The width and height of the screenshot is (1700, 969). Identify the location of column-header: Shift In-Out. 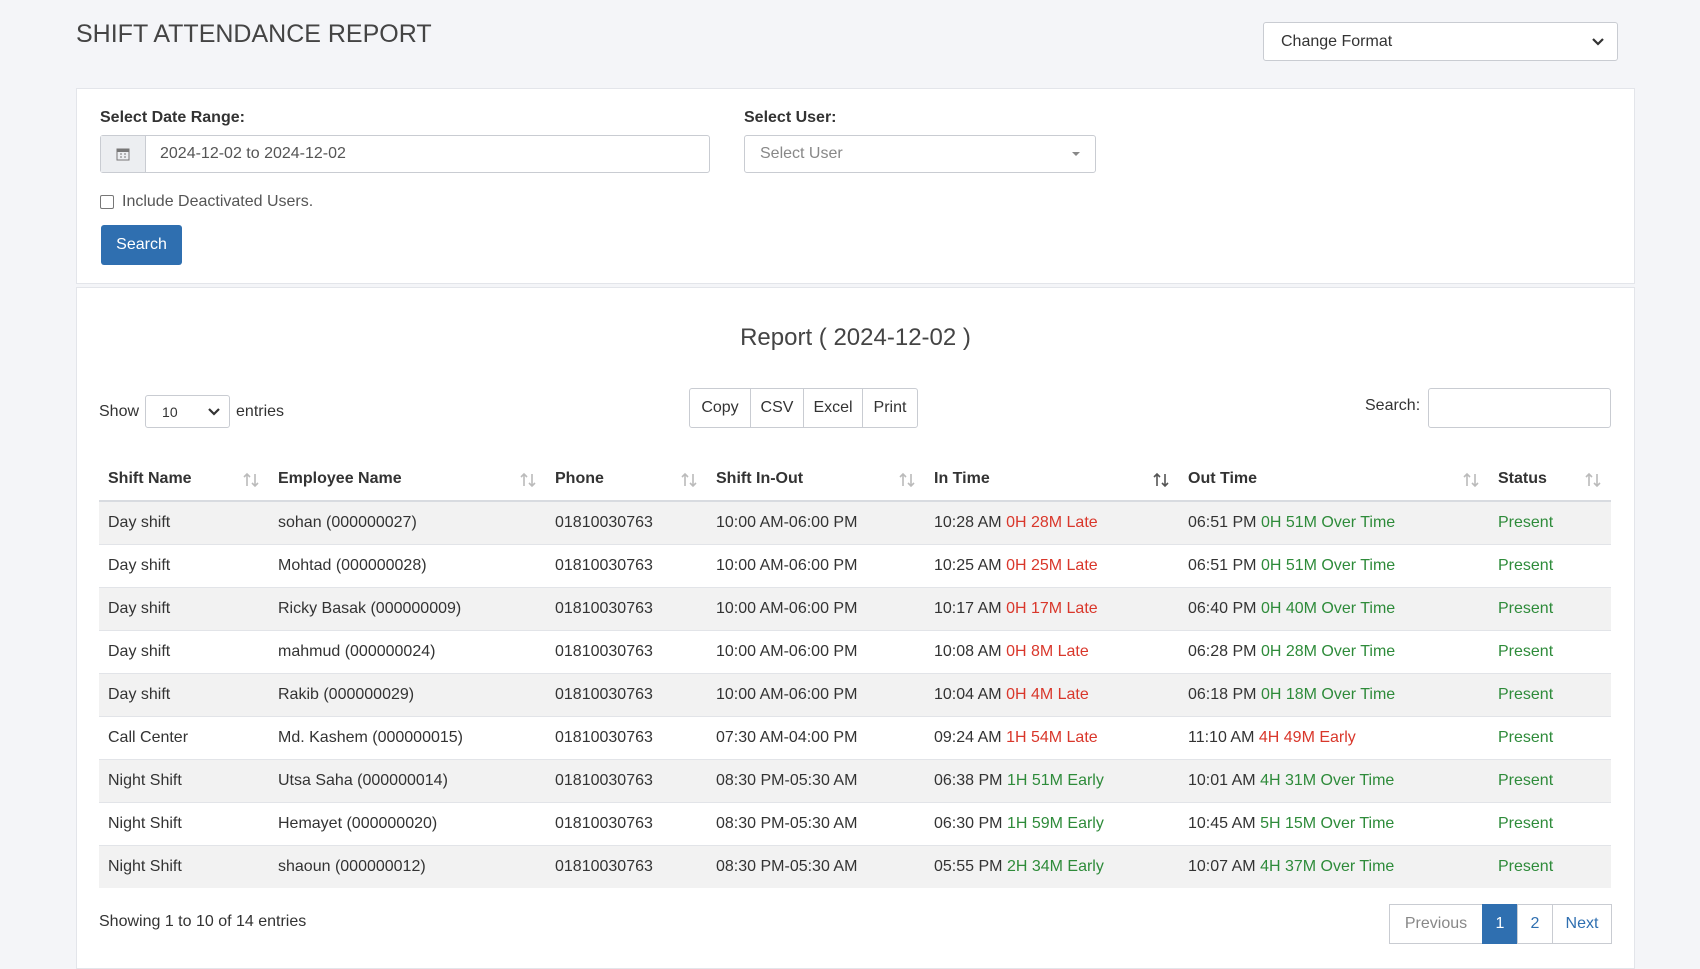
(816, 480).